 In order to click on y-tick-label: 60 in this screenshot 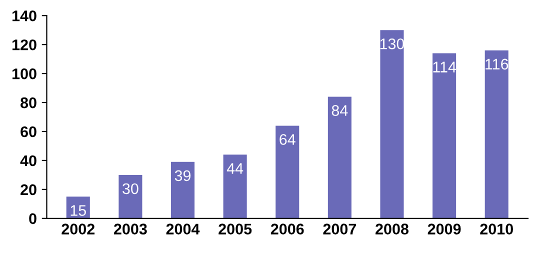, I will do `click(28, 132)`.